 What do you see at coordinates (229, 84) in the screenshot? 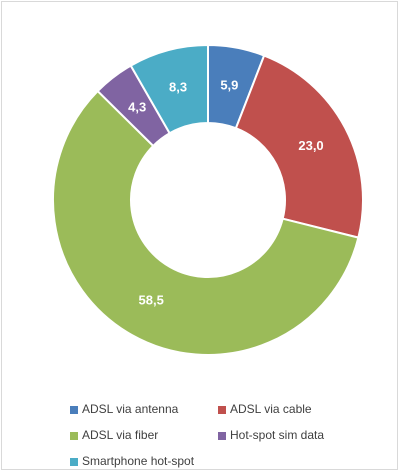
I see `value-label: 5,9` at bounding box center [229, 84].